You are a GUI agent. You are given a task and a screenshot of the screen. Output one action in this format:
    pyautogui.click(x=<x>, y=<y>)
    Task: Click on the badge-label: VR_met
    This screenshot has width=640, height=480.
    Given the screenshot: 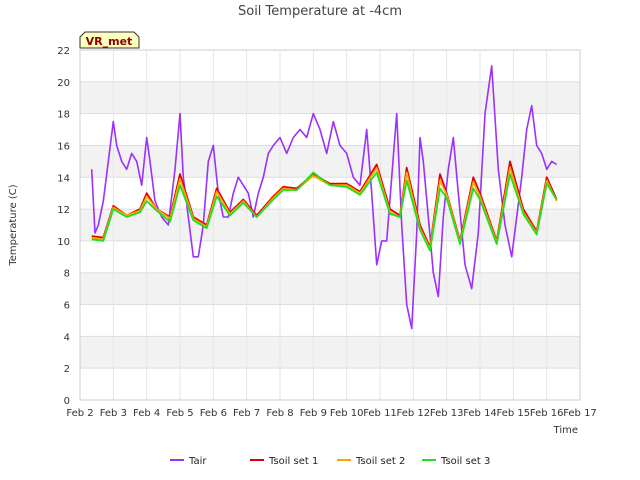 What is the action you would take?
    pyautogui.click(x=109, y=41)
    